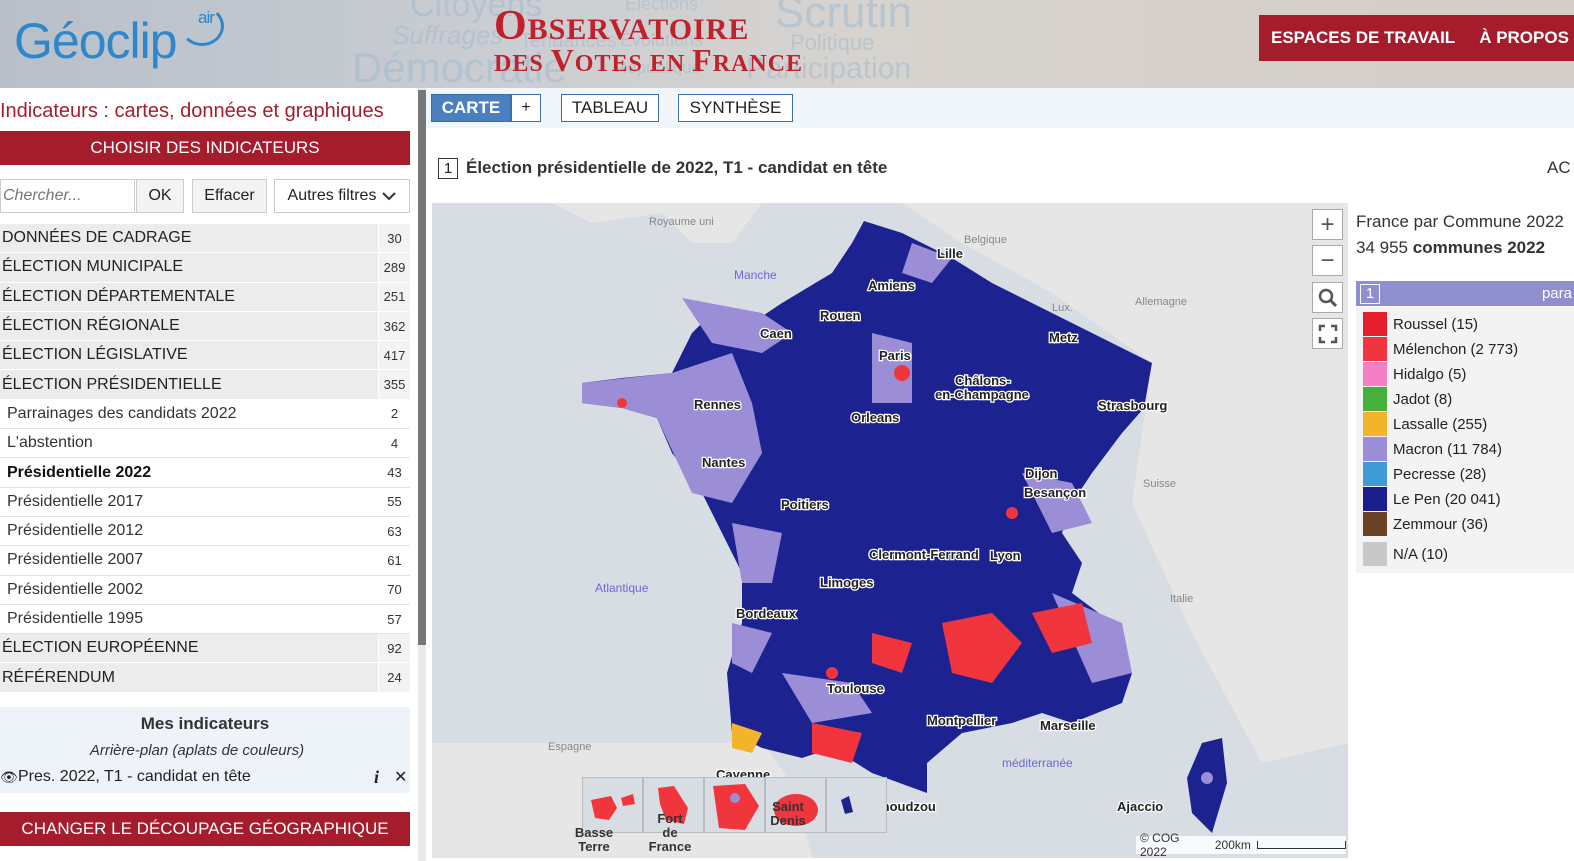  Describe the element at coordinates (776, 333) in the screenshot. I see `city-label: Caen` at that location.